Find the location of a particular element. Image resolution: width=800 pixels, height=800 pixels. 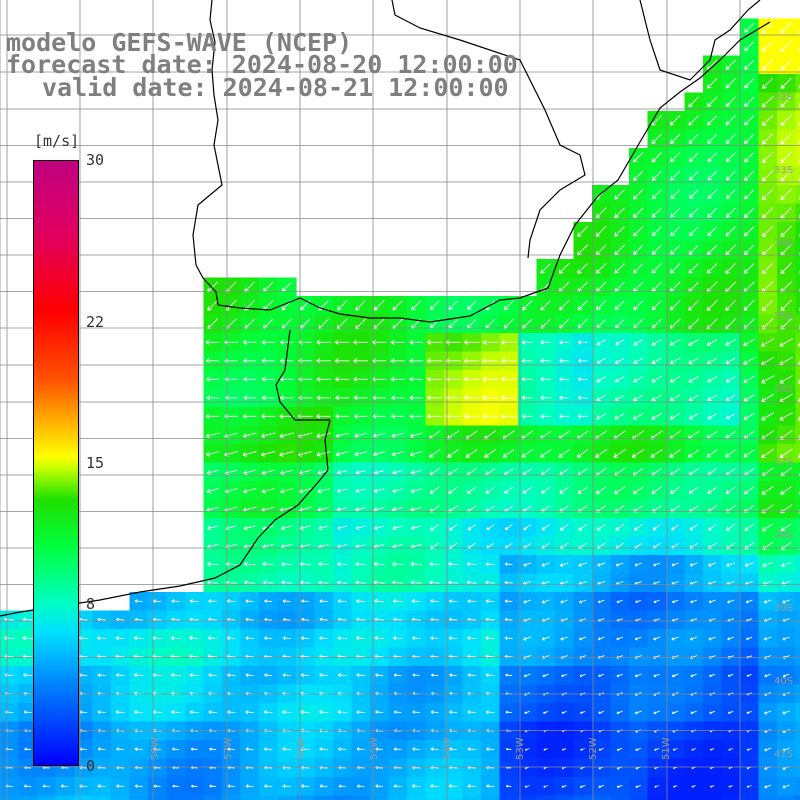

colorbar-units: [m/s] is located at coordinates (57, 141).